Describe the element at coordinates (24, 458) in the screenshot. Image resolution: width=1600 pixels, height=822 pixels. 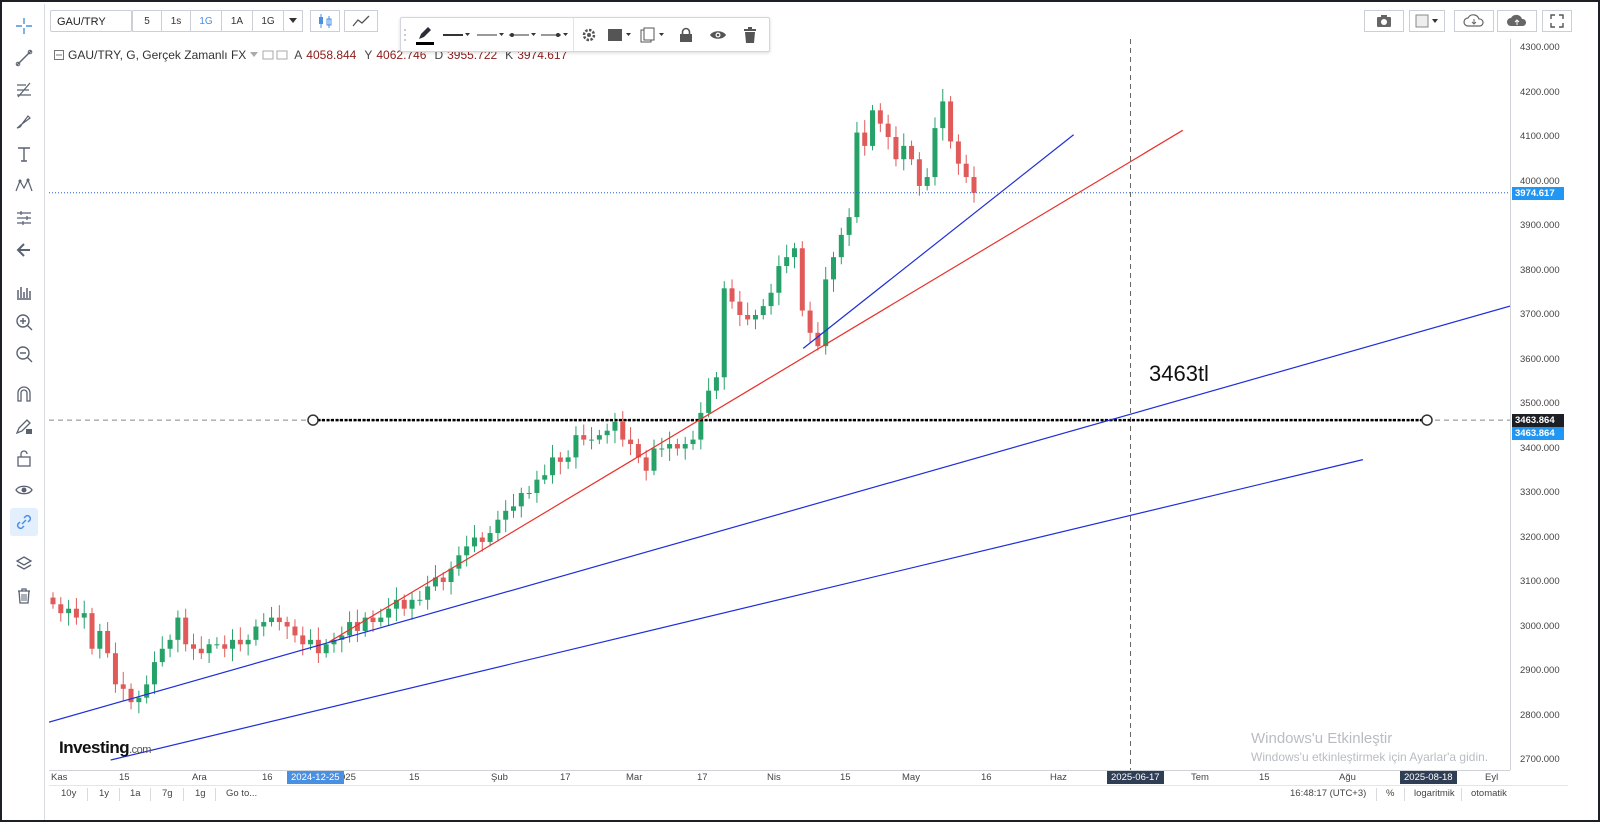
I see `unlock-icon` at that location.